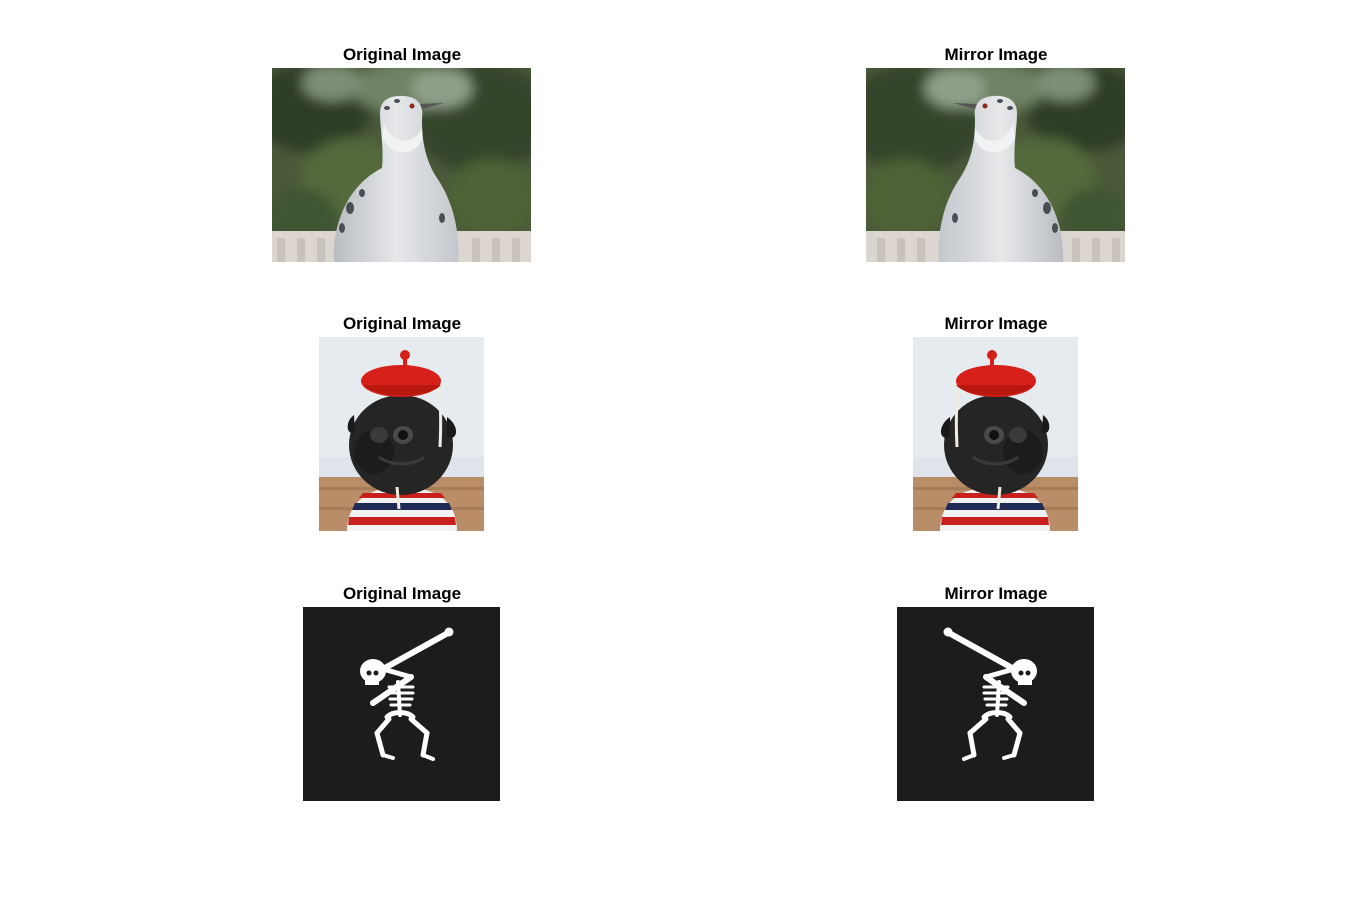  Describe the element at coordinates (401, 704) in the screenshot. I see `original-image-skeleton` at that location.